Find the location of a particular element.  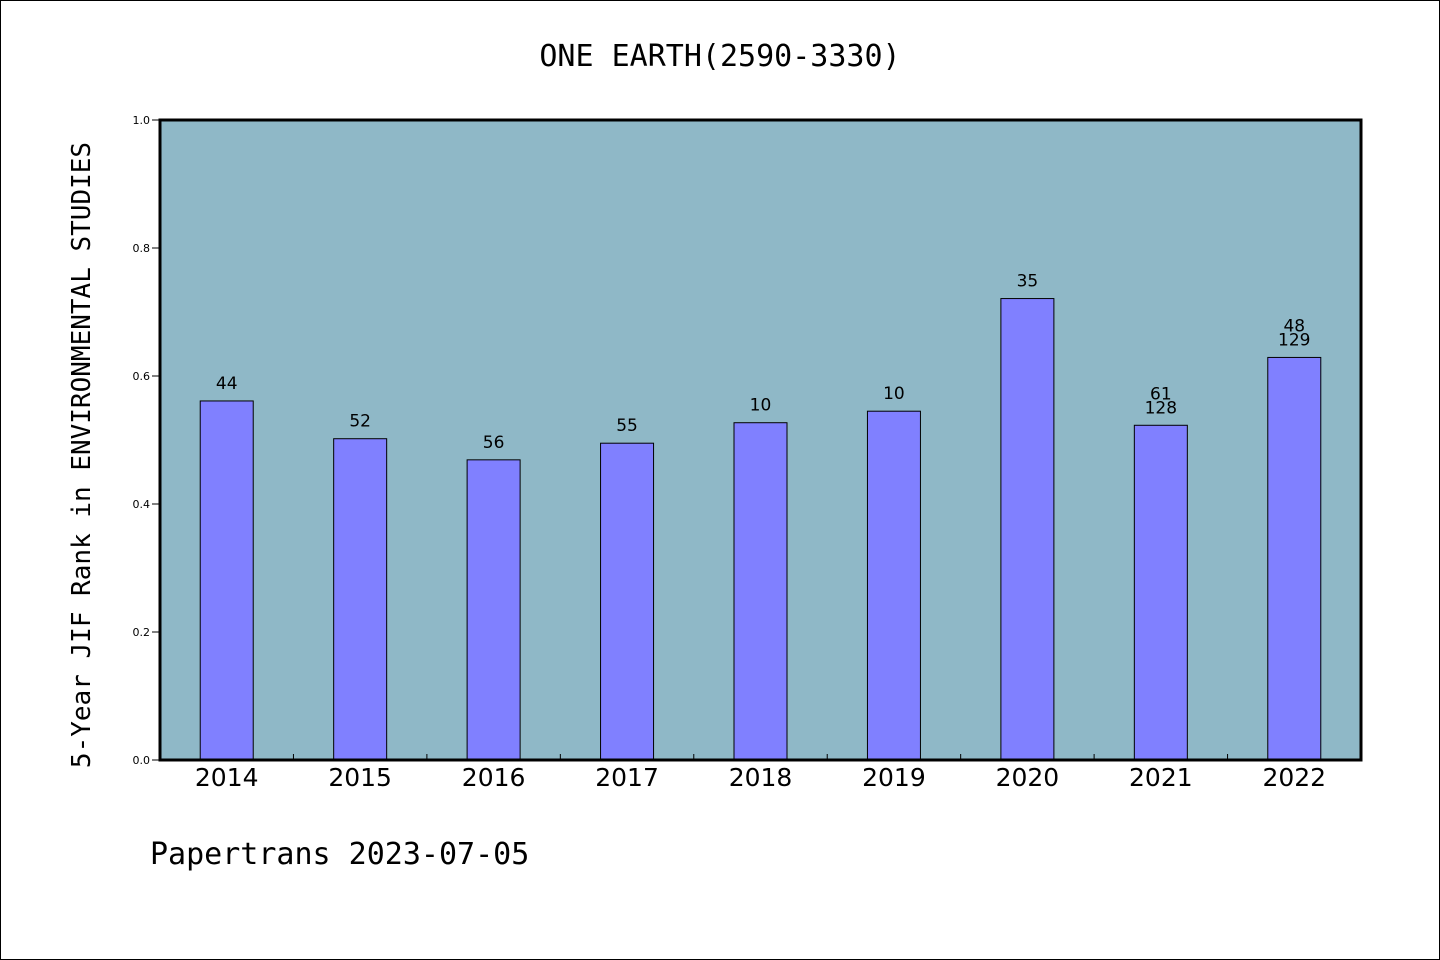

bar-data-label: 56 is located at coordinates (494, 443).